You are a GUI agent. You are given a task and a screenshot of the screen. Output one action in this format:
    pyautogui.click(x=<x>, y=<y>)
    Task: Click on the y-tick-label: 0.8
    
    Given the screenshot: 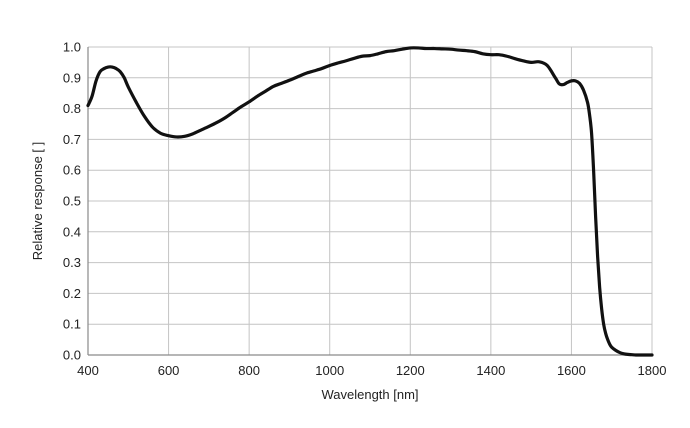 What is the action you would take?
    pyautogui.click(x=72, y=108)
    